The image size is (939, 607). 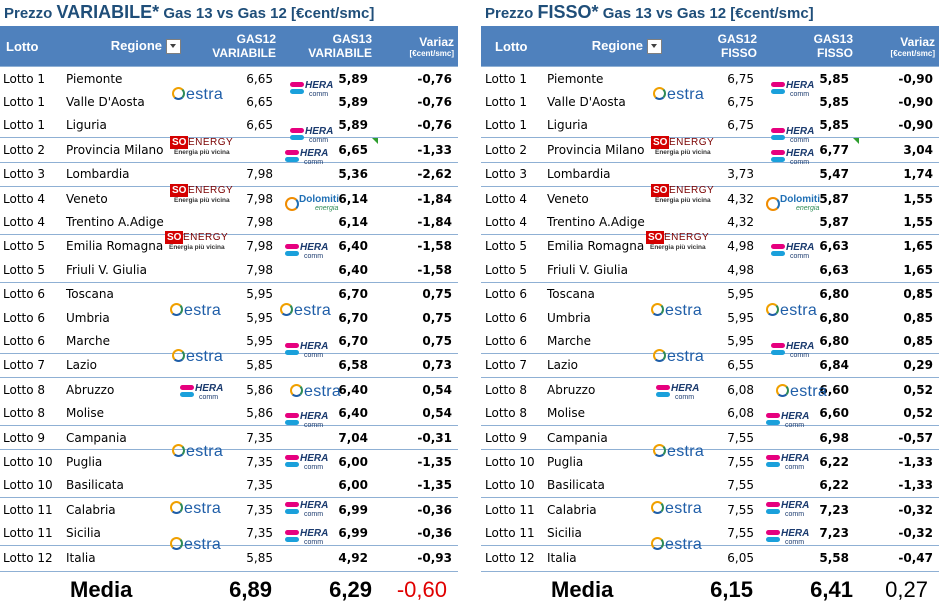 What do you see at coordinates (418, 509) in the screenshot?
I see `cell-variaz: -0,36` at bounding box center [418, 509].